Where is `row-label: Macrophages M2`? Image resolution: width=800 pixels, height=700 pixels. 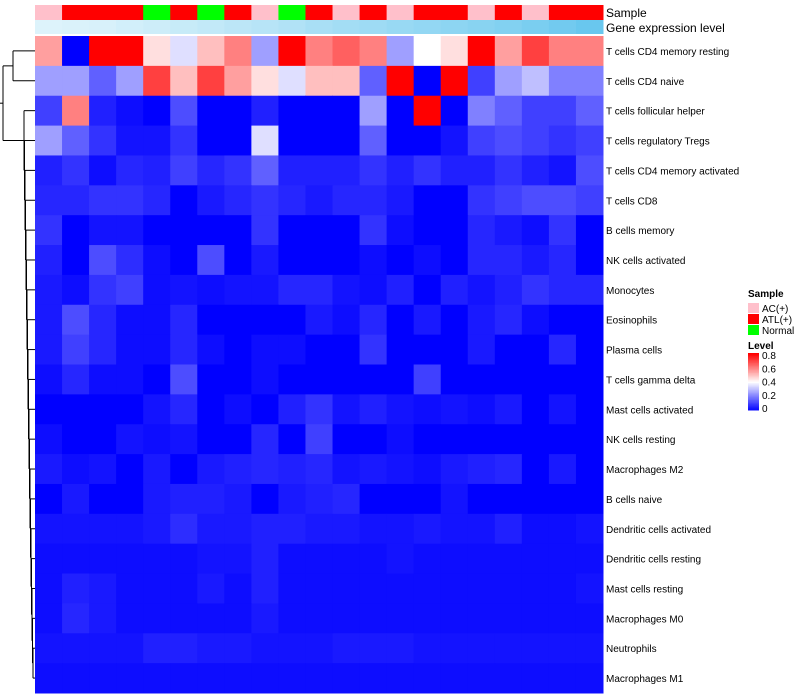
row-label: Macrophages M2 is located at coordinates (645, 470).